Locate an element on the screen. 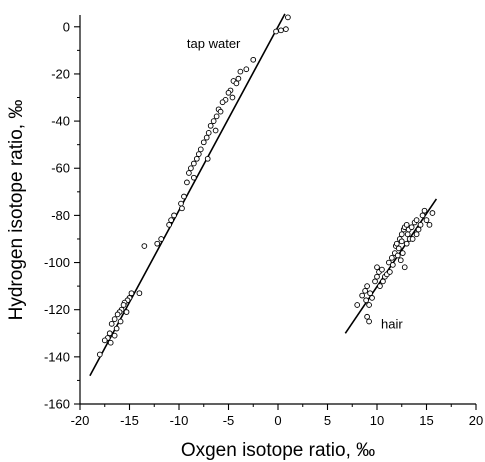 The width and height of the screenshot is (485, 462). y-tick-label: -120 is located at coordinates (57, 309).